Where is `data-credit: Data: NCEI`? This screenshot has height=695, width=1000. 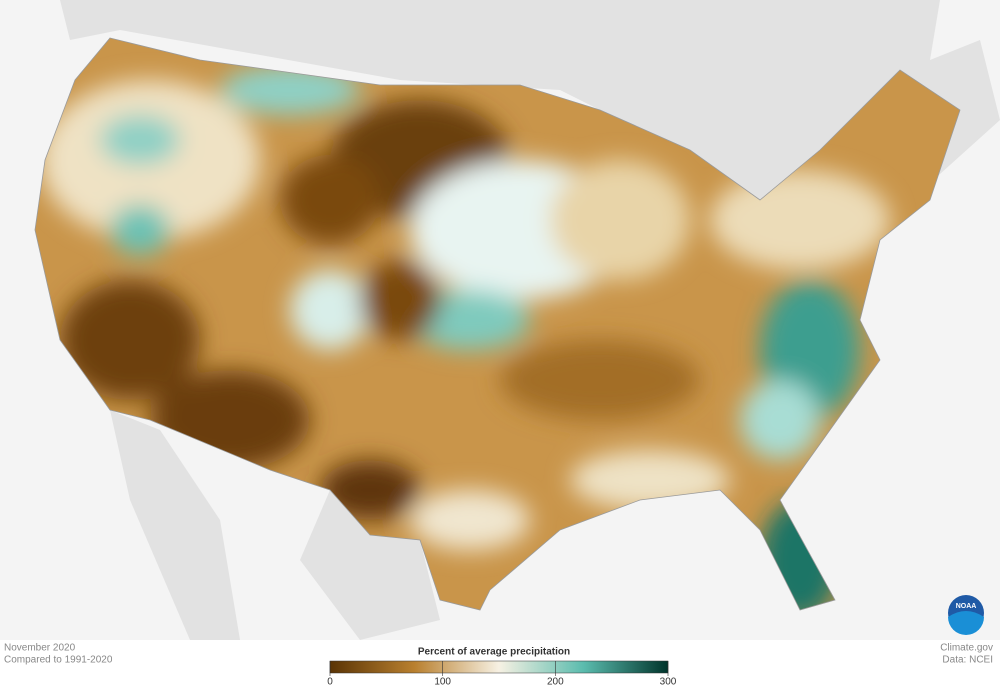 data-credit: Data: NCEI is located at coordinates (967, 660).